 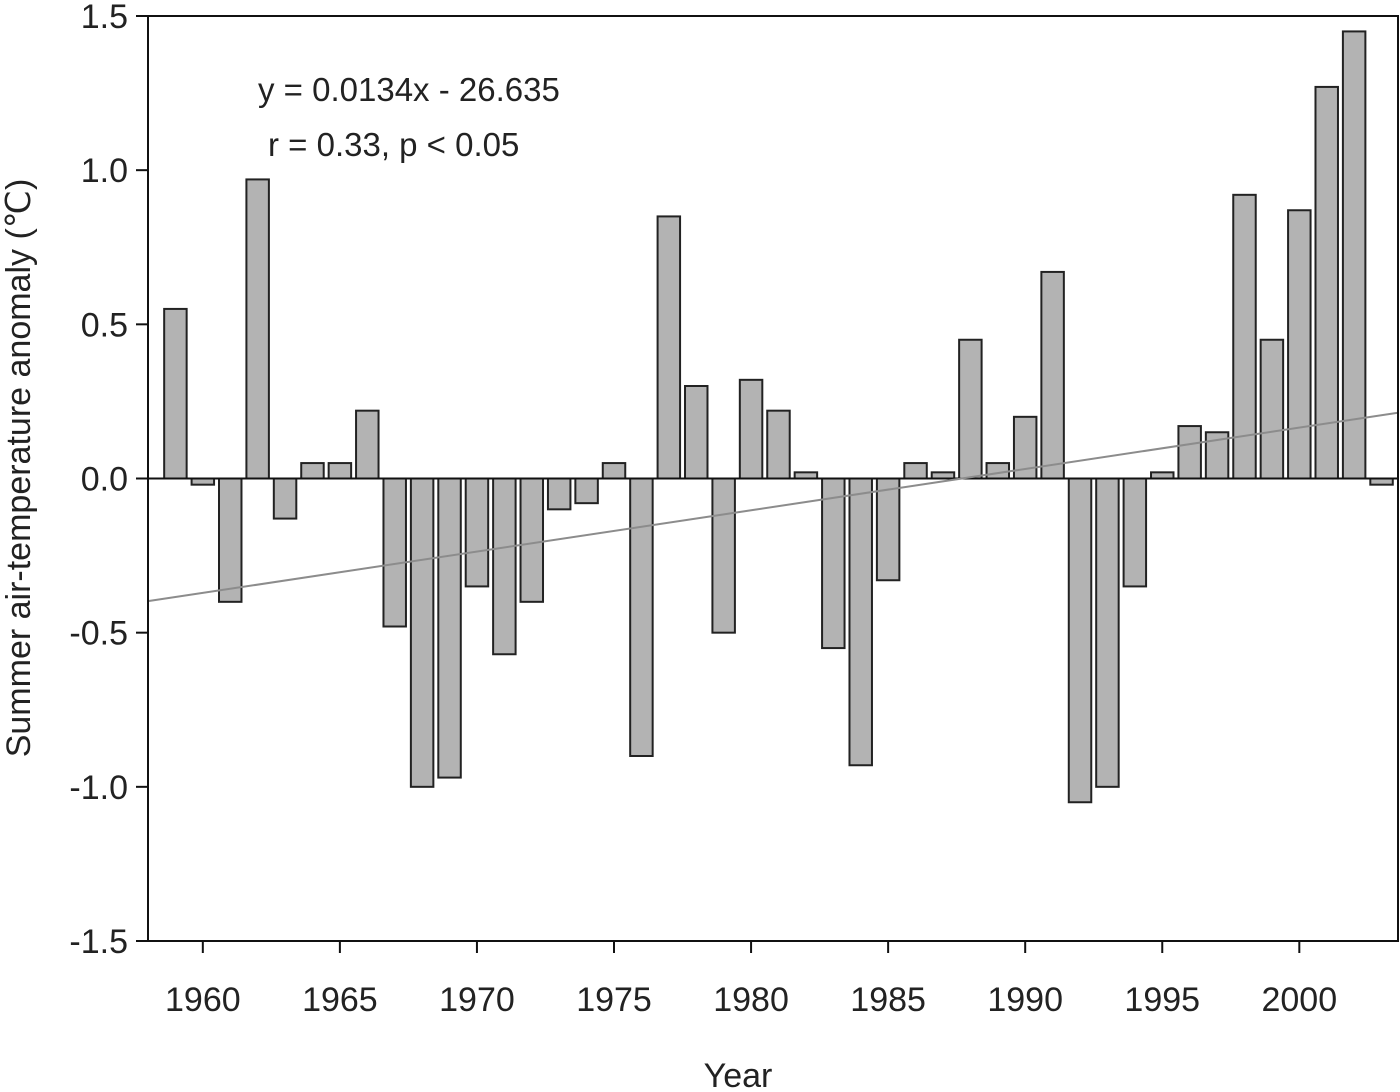 I want to click on bar-1996, so click(x=1189, y=452).